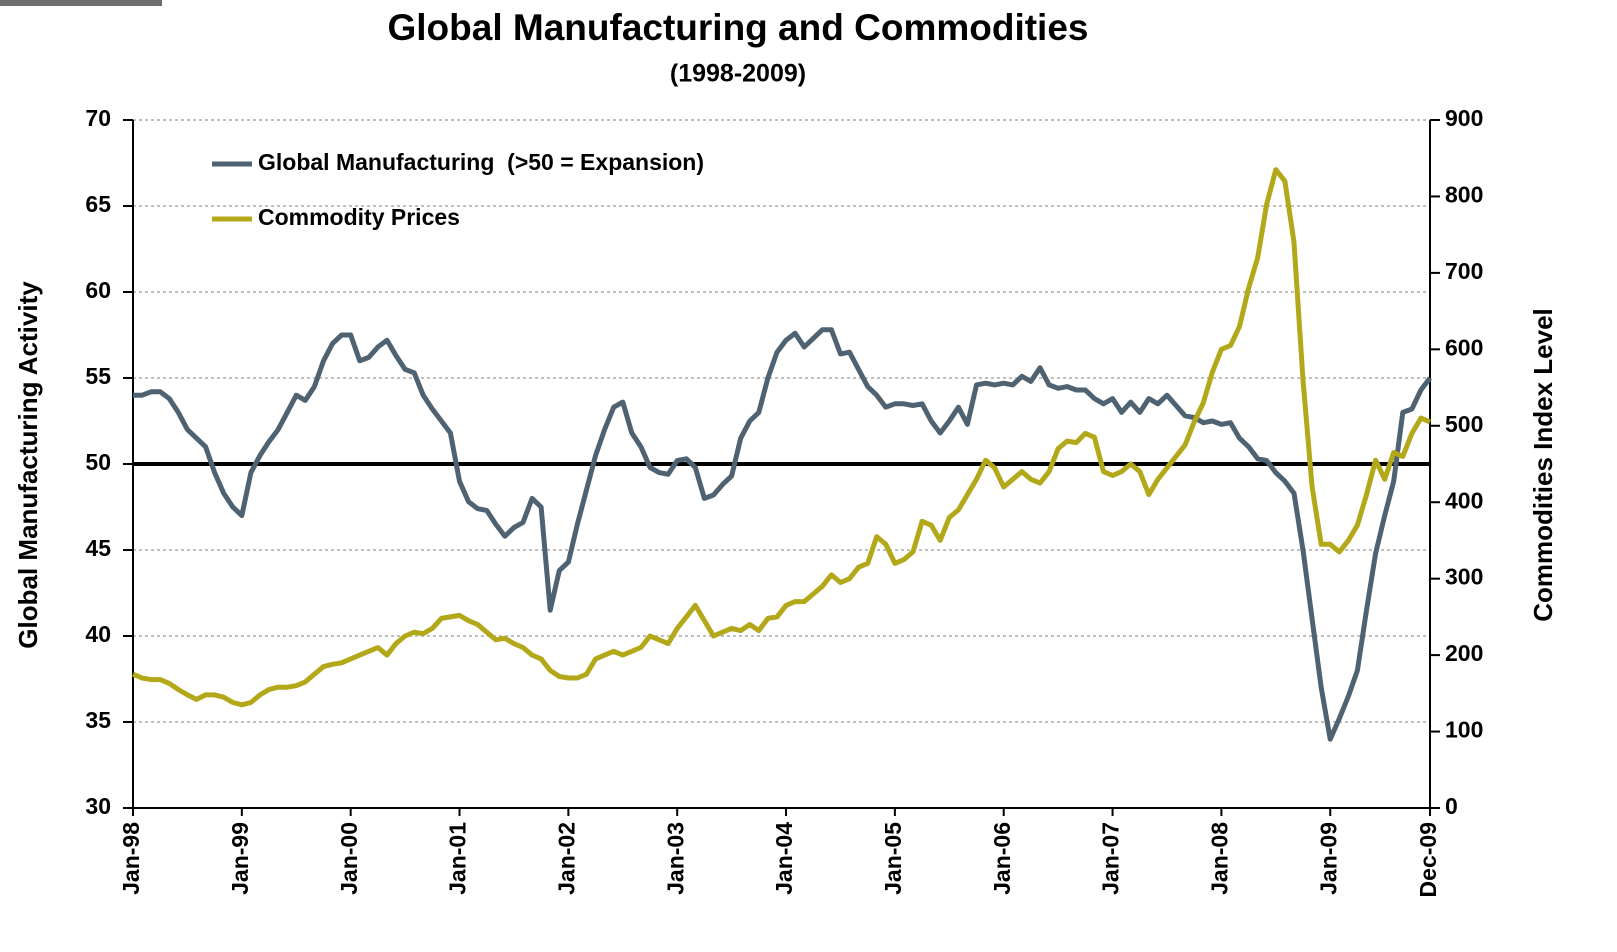  I want to click on y2-axis-title: Commodities Index Level, so click(1543, 465).